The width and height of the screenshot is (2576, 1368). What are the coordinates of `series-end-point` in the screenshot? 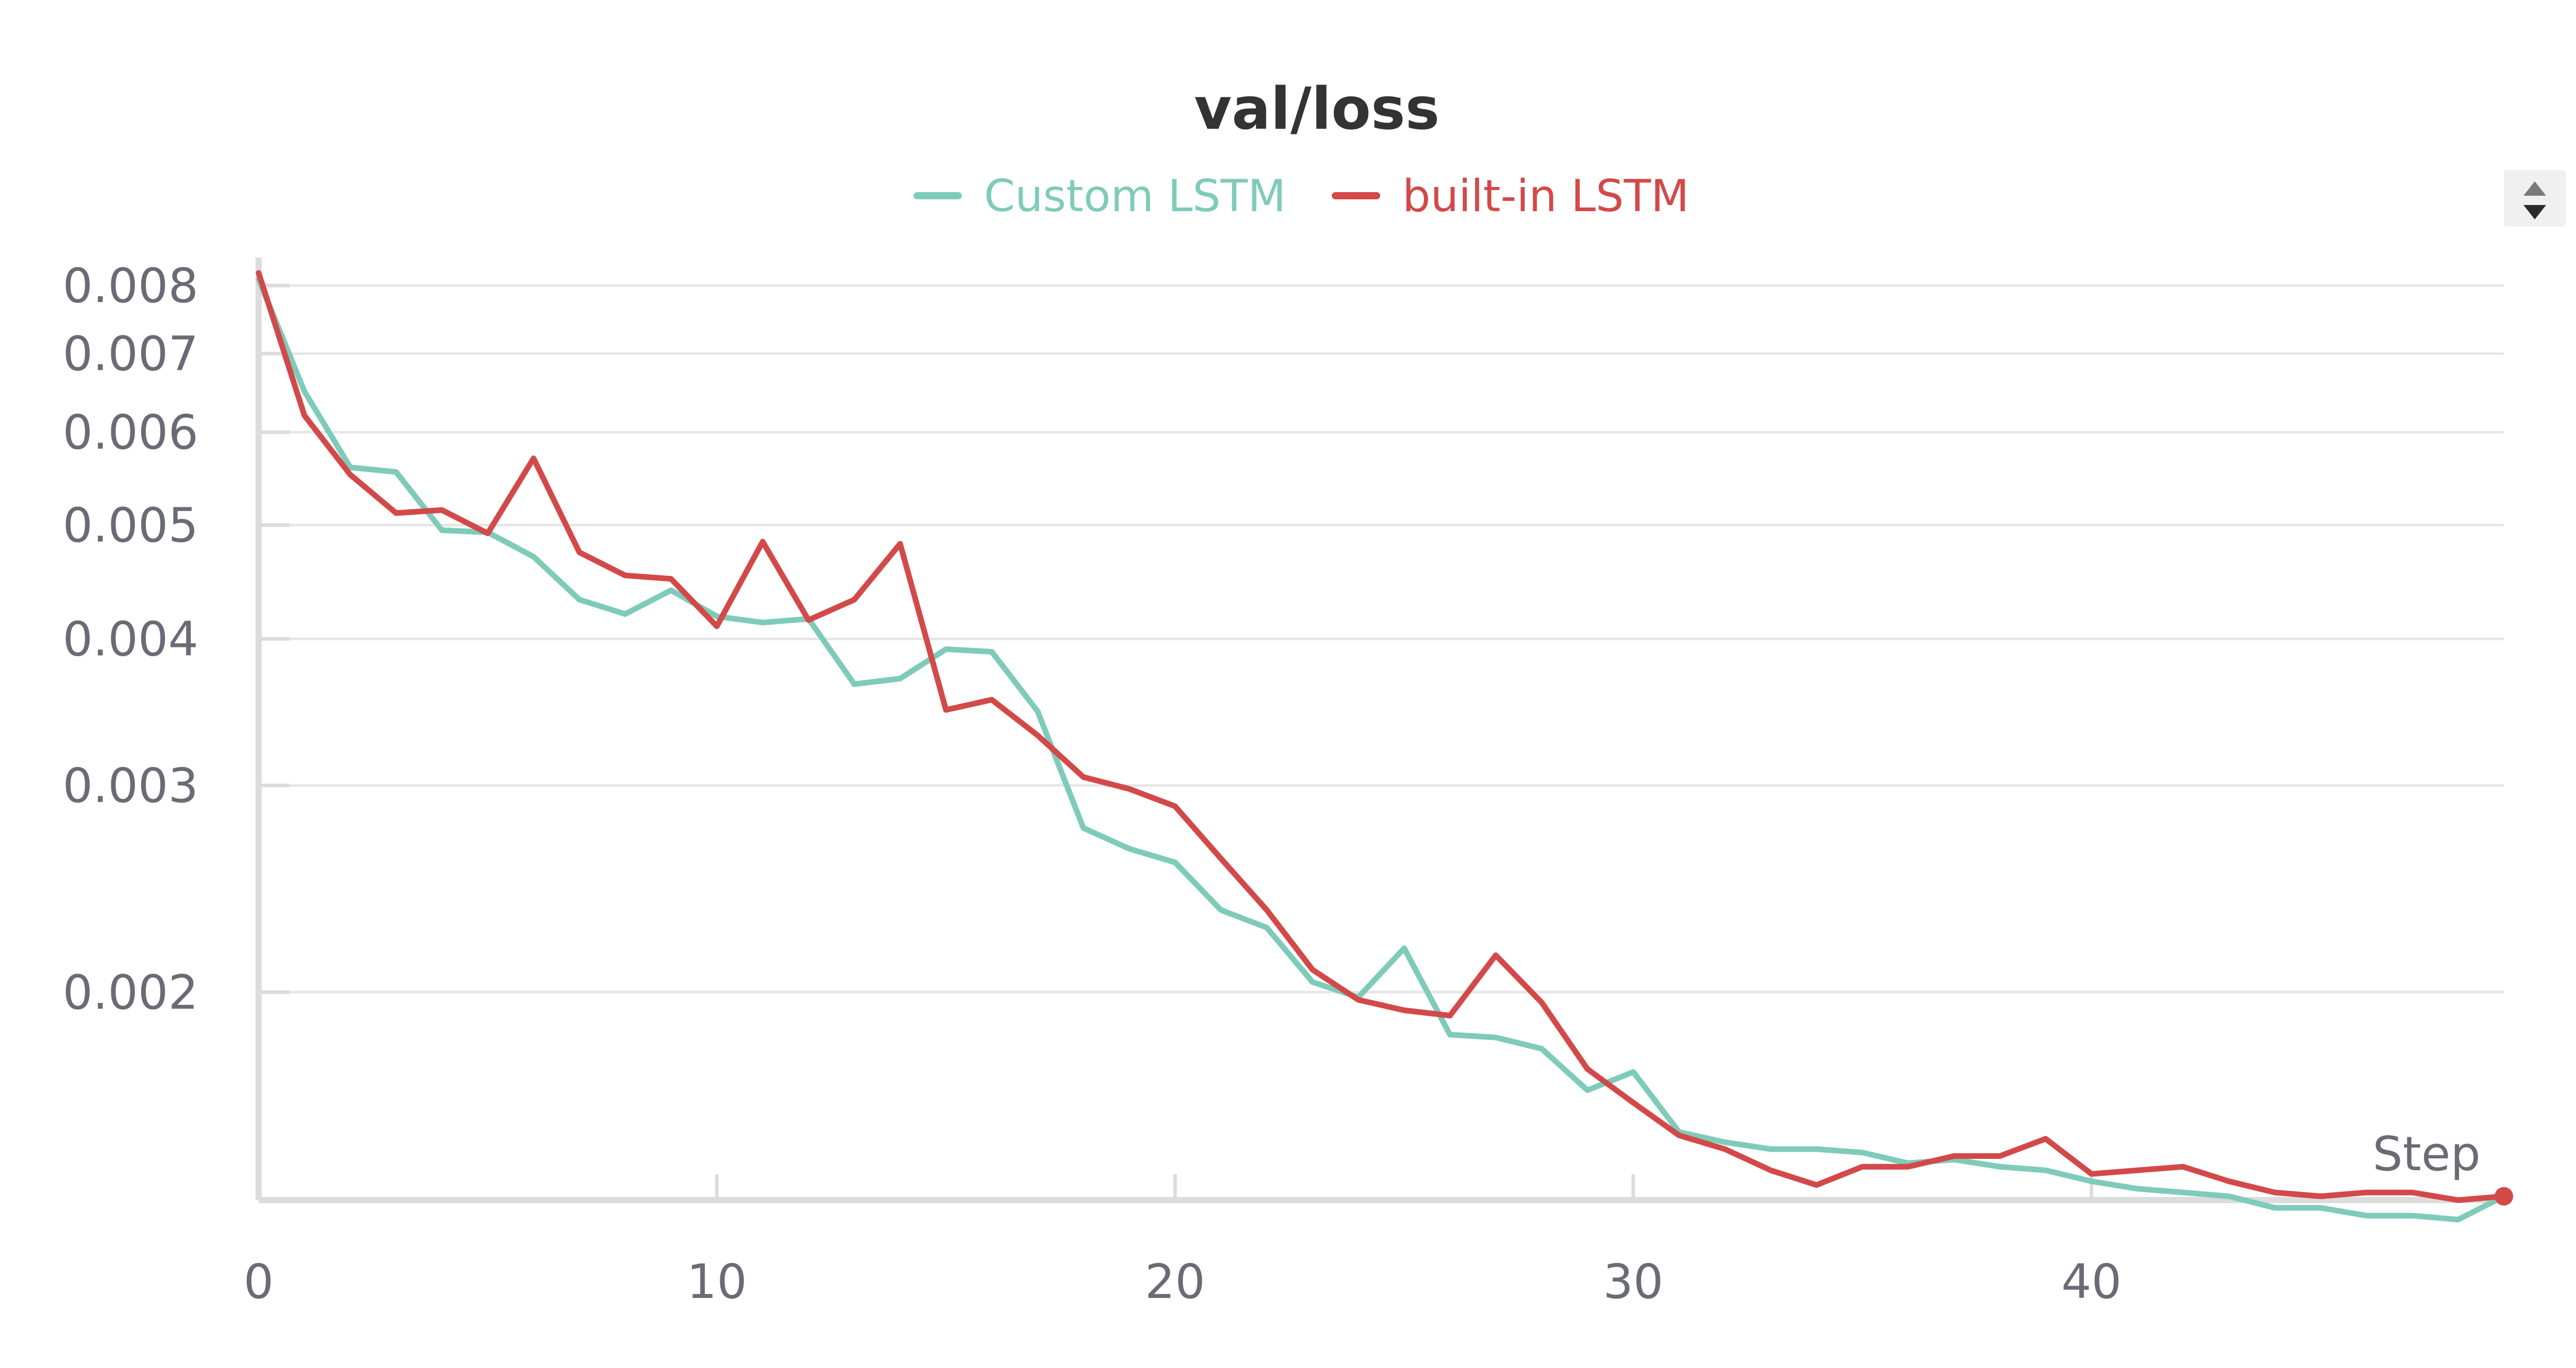 It's located at (2504, 1196).